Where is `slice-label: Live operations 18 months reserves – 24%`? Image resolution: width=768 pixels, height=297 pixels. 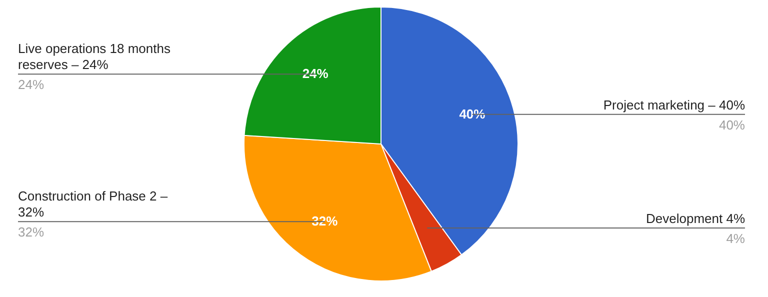
slice-label: Live operations 18 months reserves – 24% is located at coordinates (94, 56).